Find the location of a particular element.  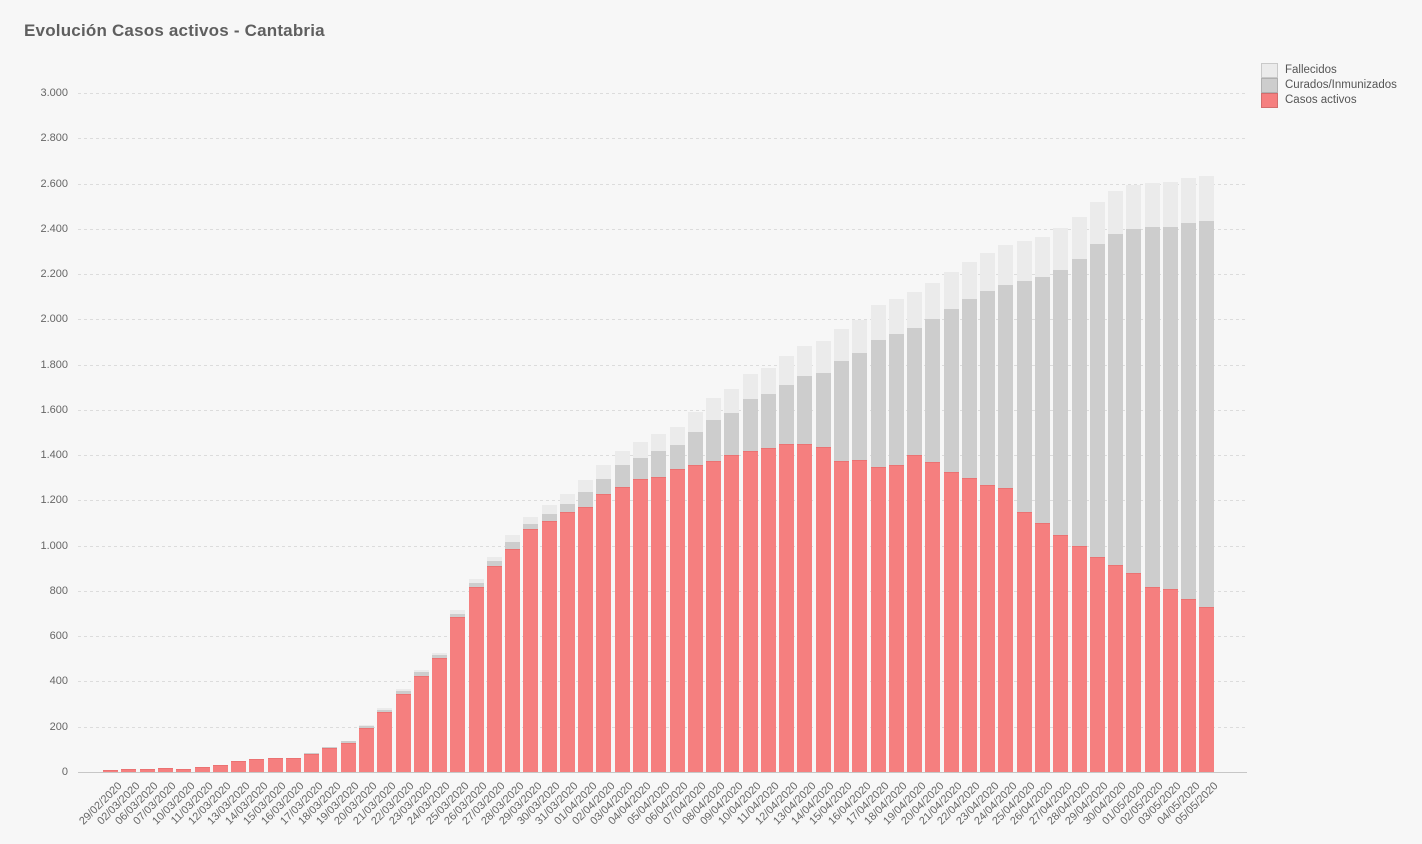

y-axis-tick-label: 1.400 is located at coordinates (54, 455).